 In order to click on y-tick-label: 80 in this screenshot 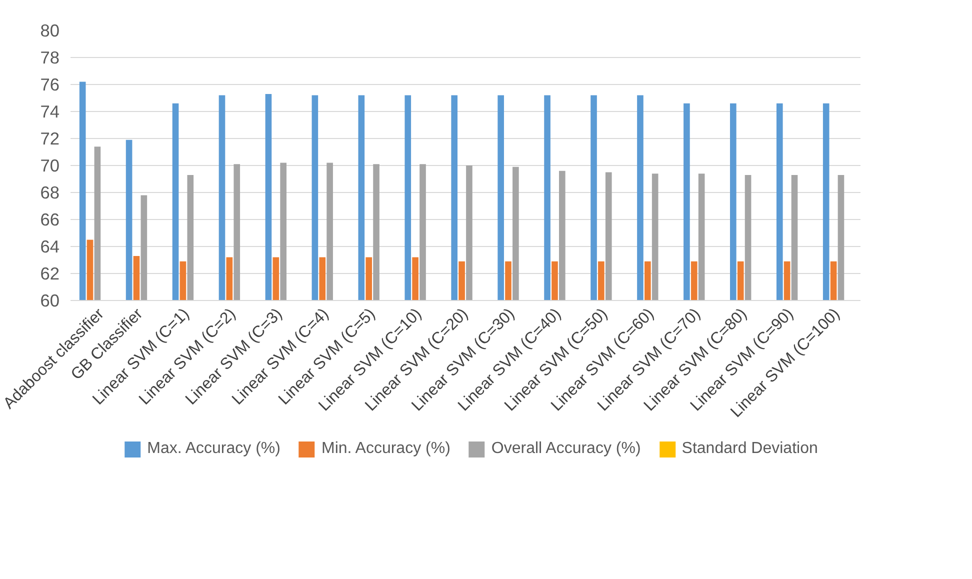, I will do `click(50, 30)`.